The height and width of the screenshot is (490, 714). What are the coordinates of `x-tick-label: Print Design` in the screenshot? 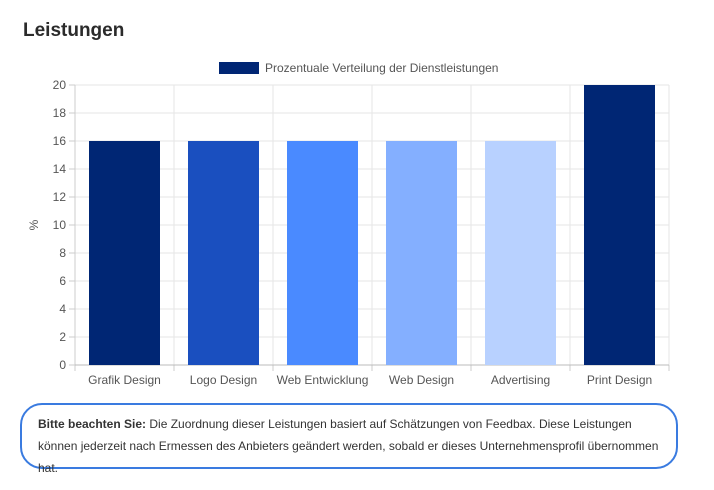 It's located at (619, 380).